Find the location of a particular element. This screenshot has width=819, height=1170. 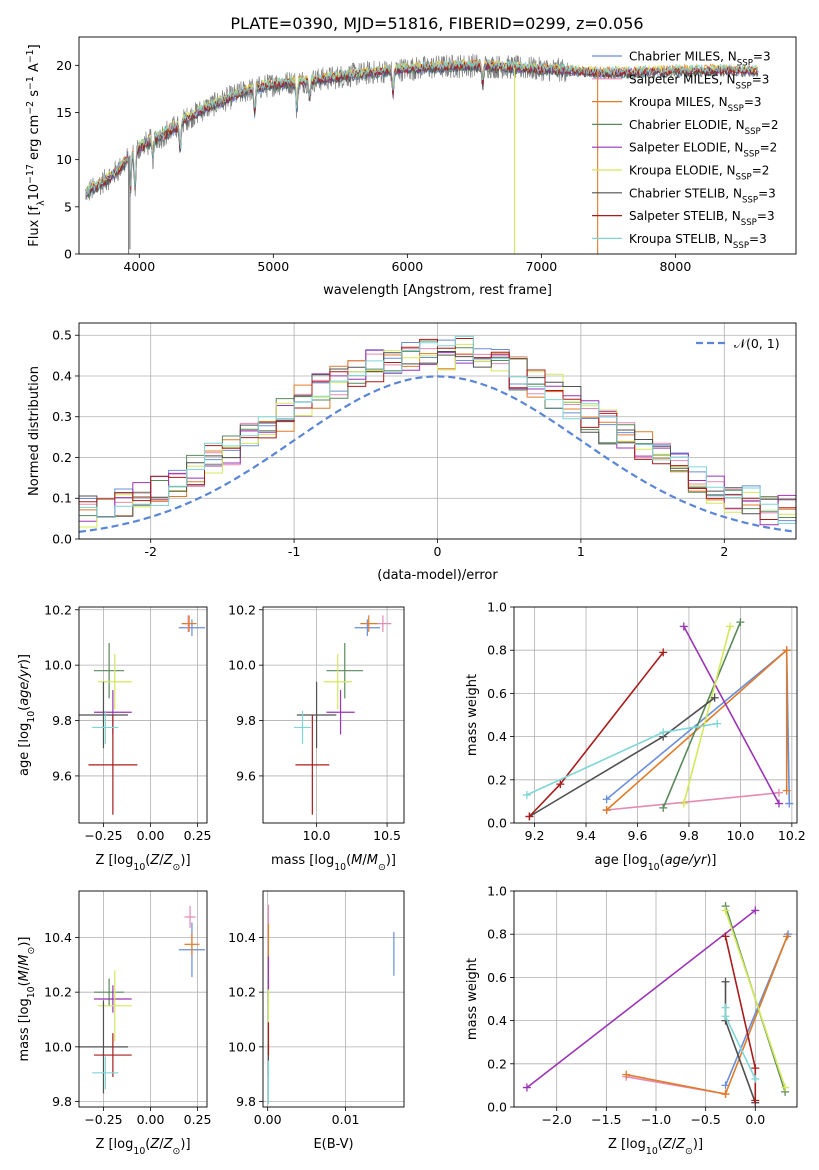

y-tick-label: 0.5 is located at coordinates (62, 335).